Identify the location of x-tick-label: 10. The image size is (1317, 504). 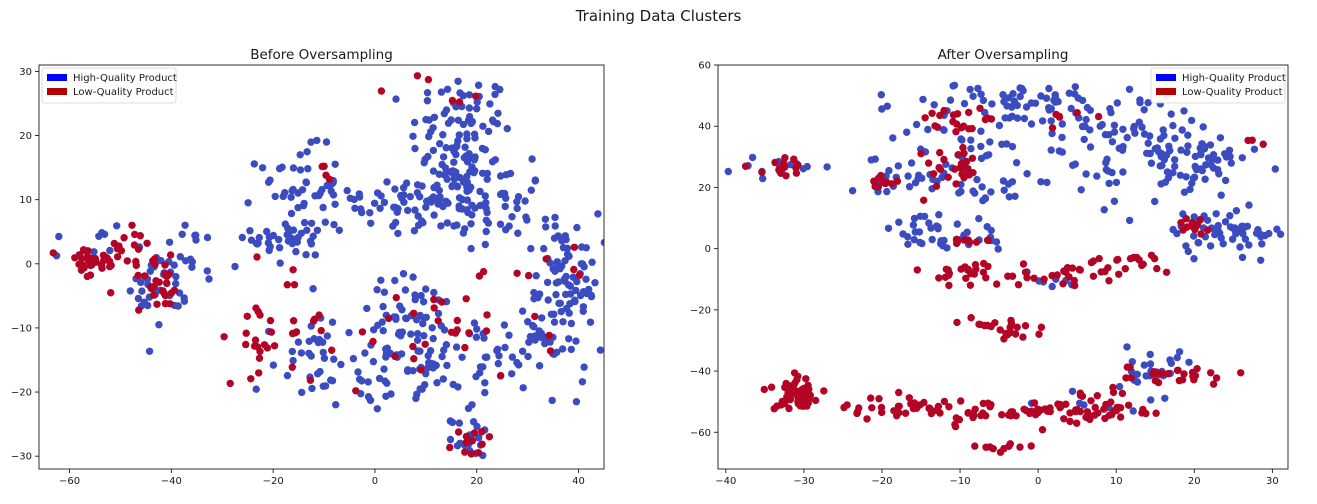
(1116, 481).